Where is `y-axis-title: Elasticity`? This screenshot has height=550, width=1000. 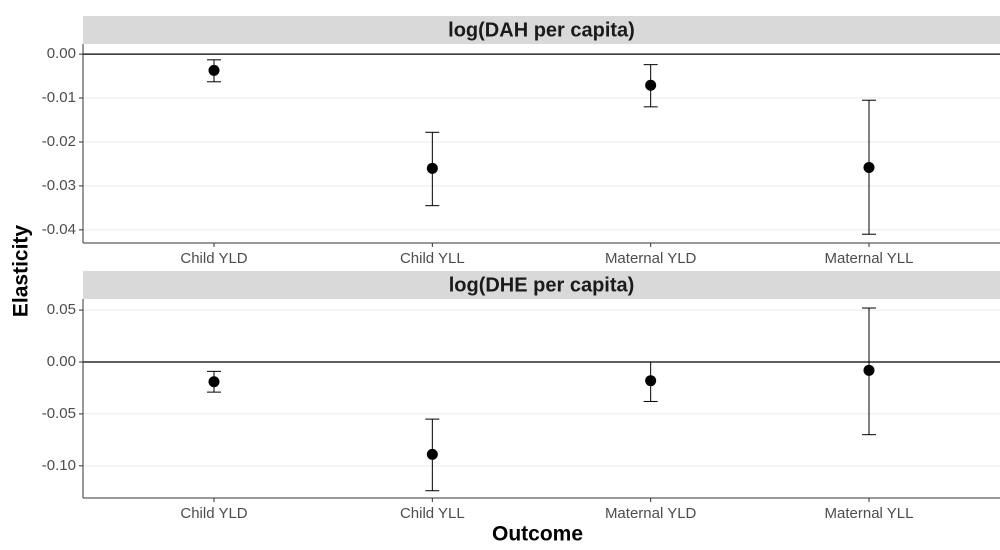
y-axis-title: Elasticity is located at coordinates (21, 271).